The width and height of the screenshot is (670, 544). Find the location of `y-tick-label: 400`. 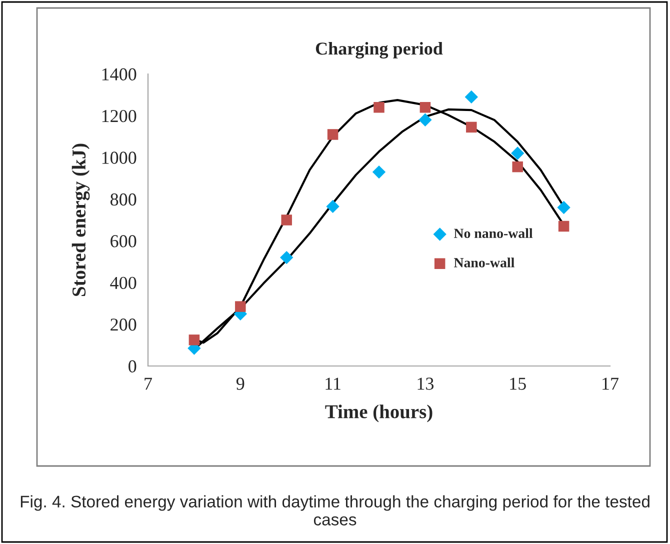

y-tick-label: 400 is located at coordinates (123, 283).